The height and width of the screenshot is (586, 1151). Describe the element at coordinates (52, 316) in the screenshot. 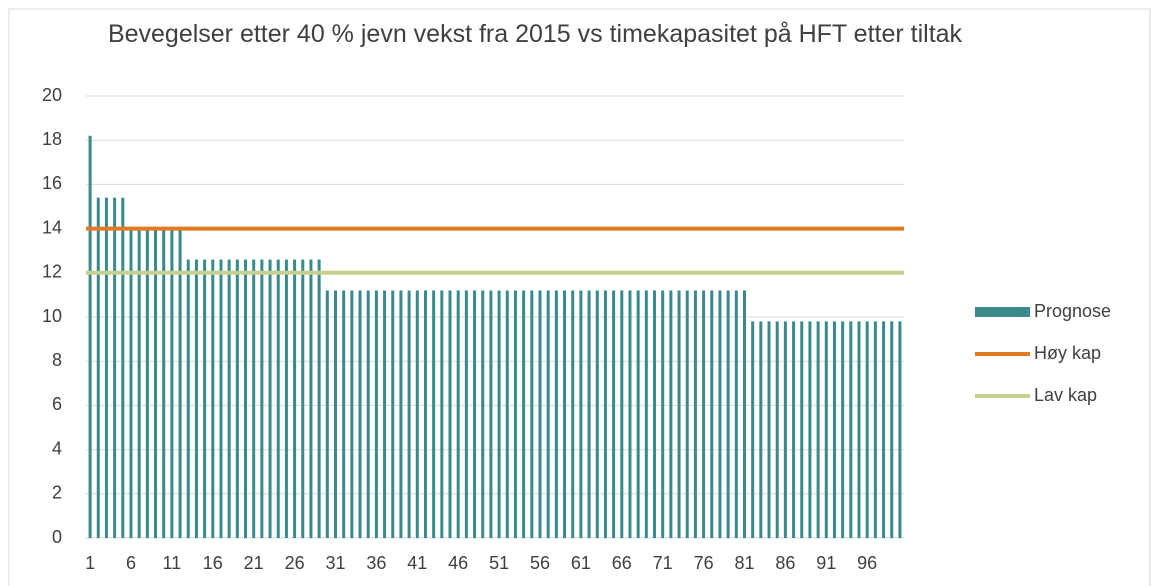

I see `y-tick-label: 10` at that location.